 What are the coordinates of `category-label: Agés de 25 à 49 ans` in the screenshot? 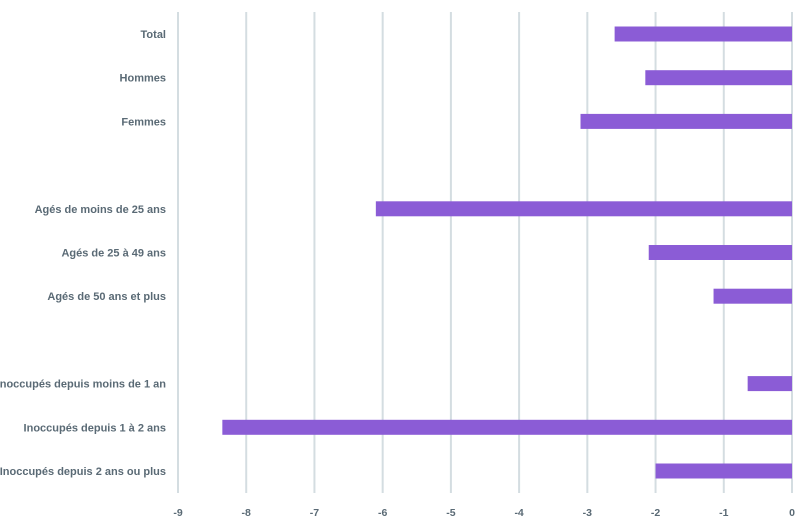 It's located at (113, 254).